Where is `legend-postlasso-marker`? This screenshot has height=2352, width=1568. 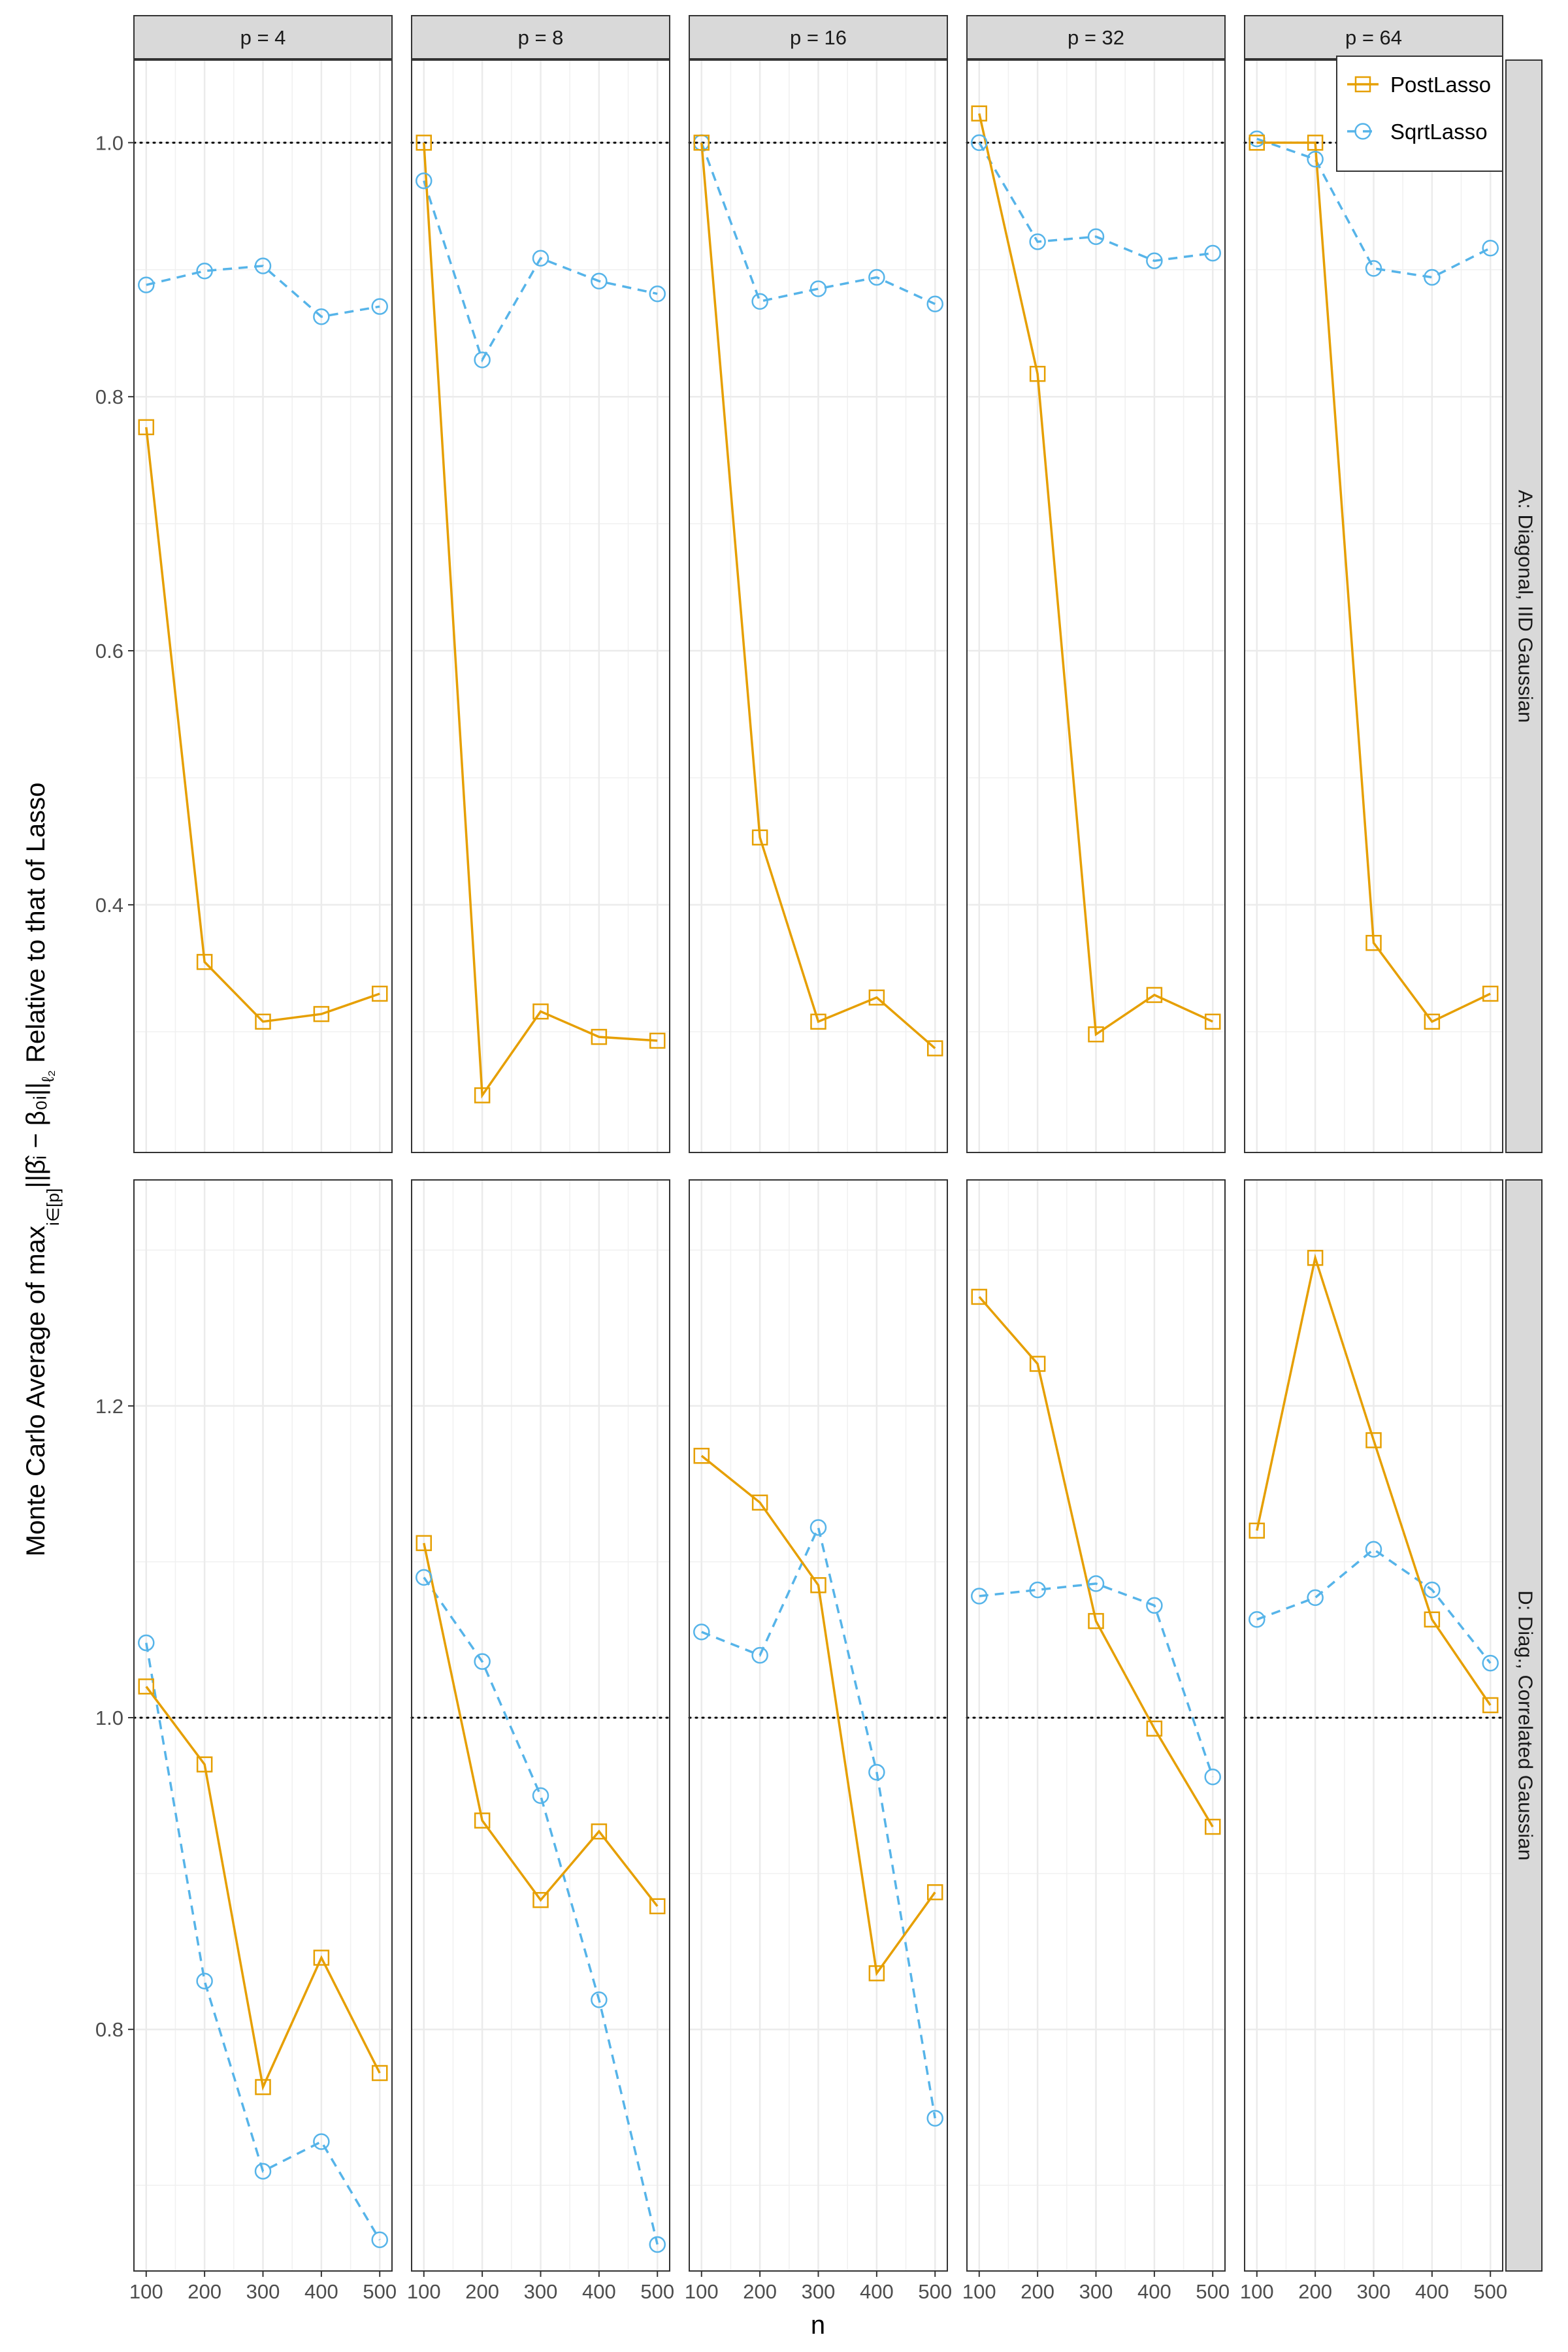 legend-postlasso-marker is located at coordinates (1362, 84).